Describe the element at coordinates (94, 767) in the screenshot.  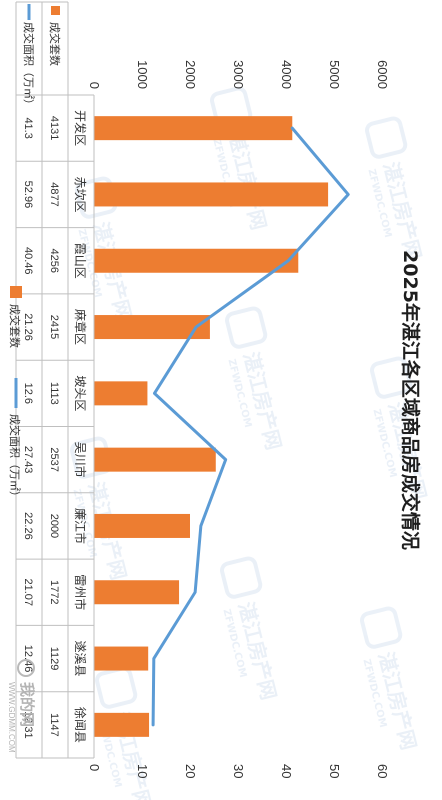
I see `right-axis-tick: 0` at that location.